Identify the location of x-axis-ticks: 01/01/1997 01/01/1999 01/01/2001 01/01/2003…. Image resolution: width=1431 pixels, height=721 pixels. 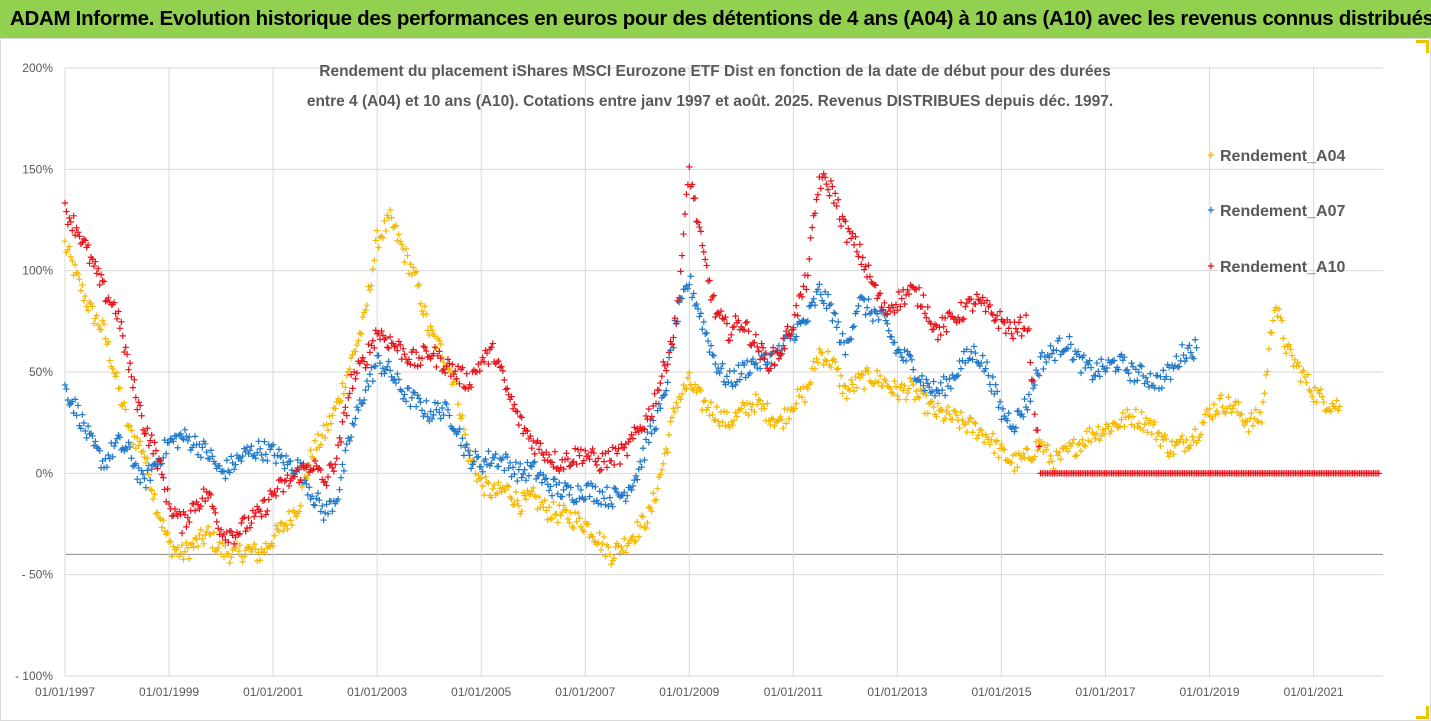
(689, 692).